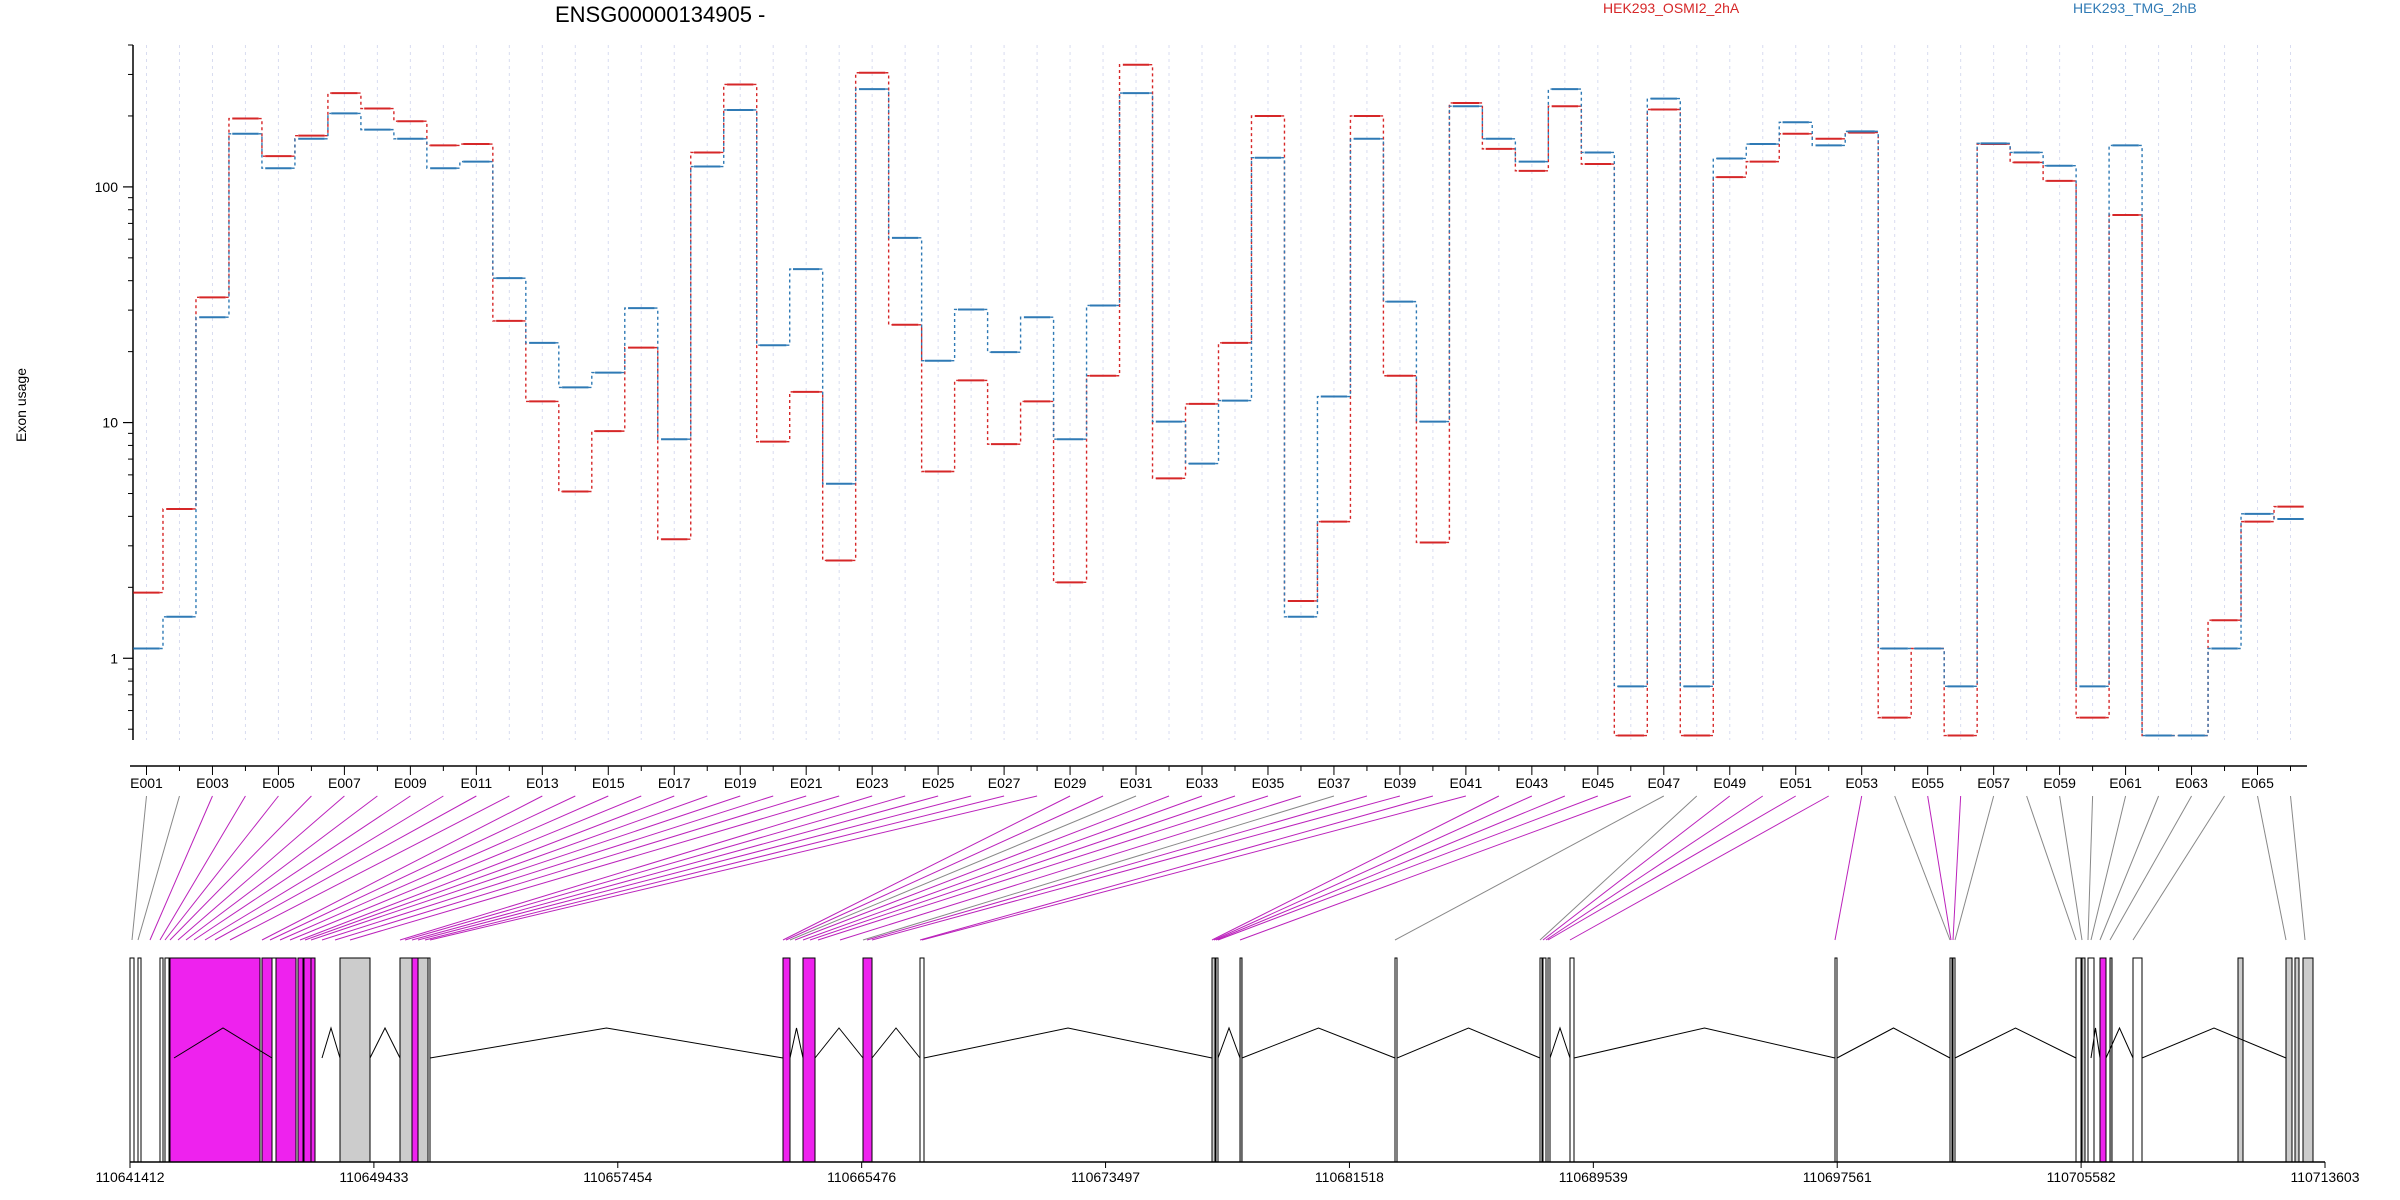 The width and height of the screenshot is (2400, 1200). I want to click on x-tick-label: E001, so click(146, 783).